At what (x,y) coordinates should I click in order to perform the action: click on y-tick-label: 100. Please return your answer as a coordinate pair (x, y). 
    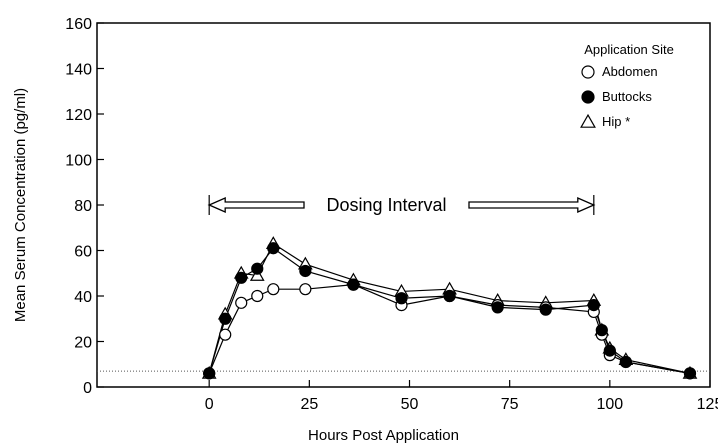
    Looking at the image, I should click on (78, 161).